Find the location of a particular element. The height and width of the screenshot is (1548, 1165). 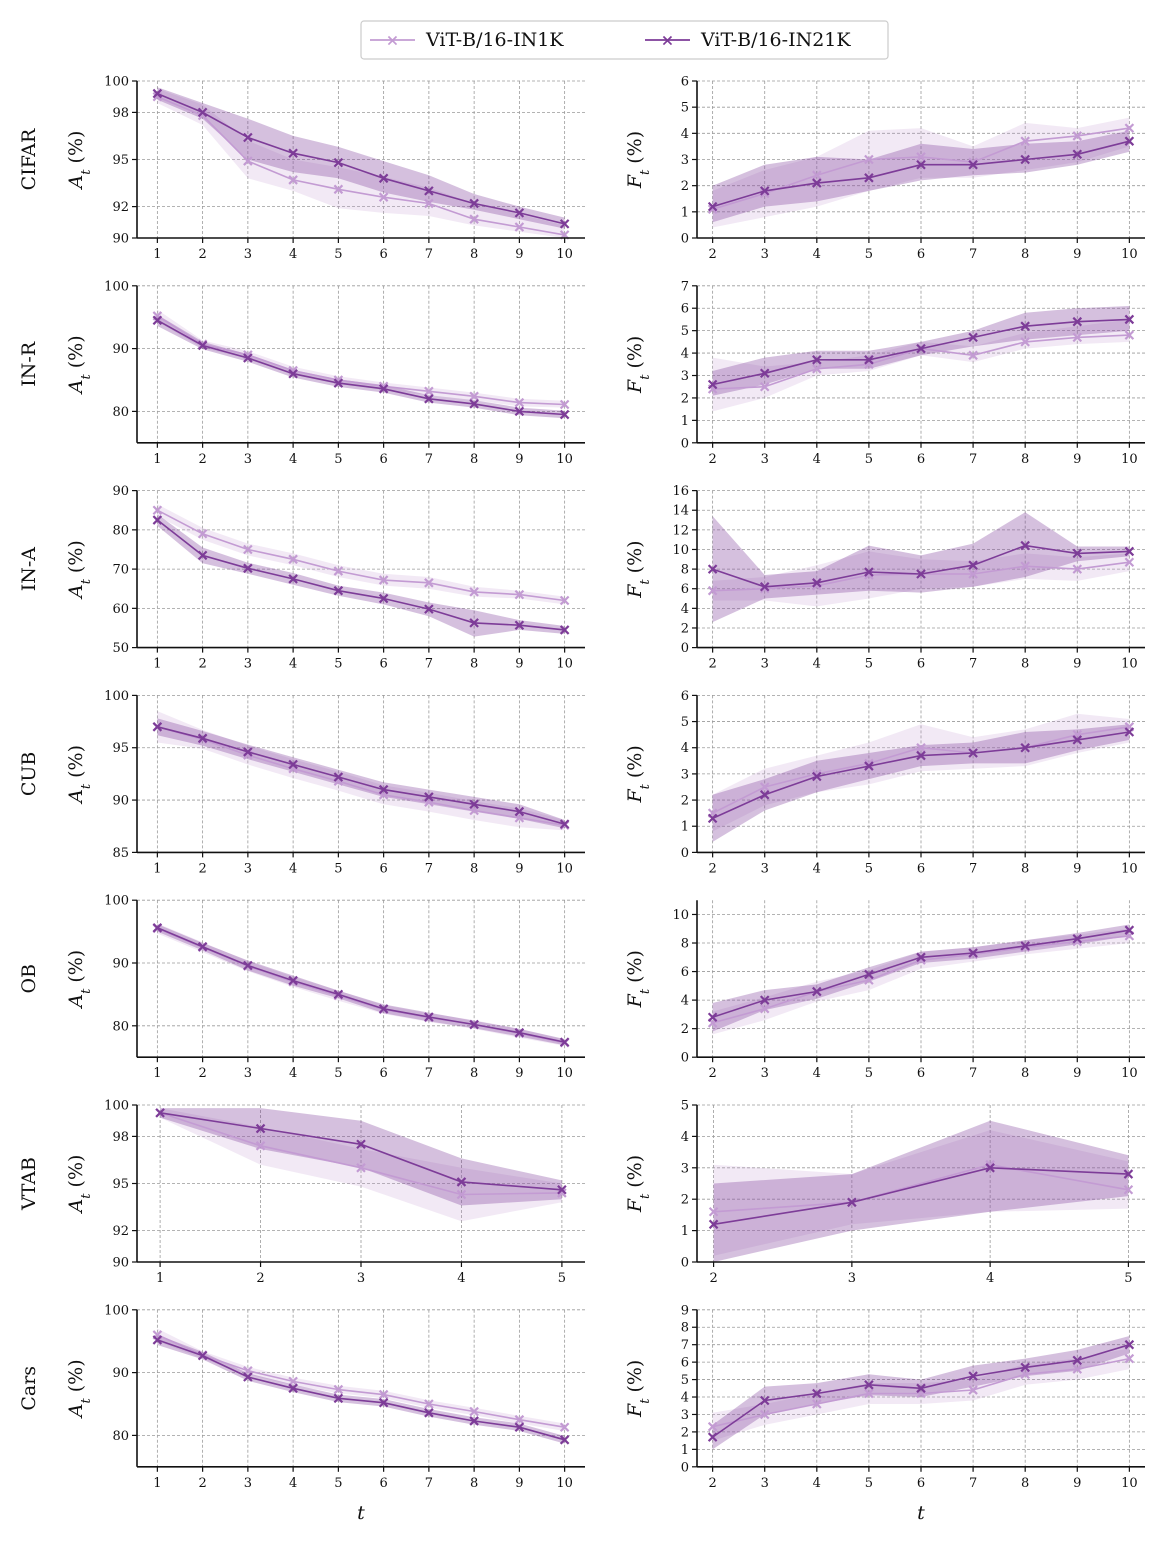

band-in1k is located at coordinates (921, 172).